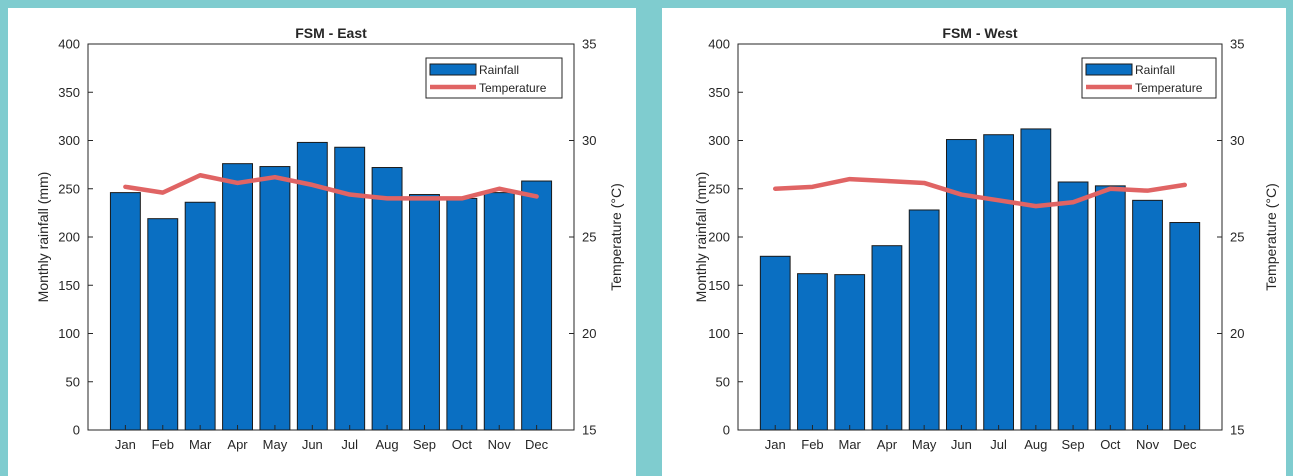 The height and width of the screenshot is (476, 1293). Describe the element at coordinates (999, 282) in the screenshot. I see `rainfall-bar-jul` at that location.